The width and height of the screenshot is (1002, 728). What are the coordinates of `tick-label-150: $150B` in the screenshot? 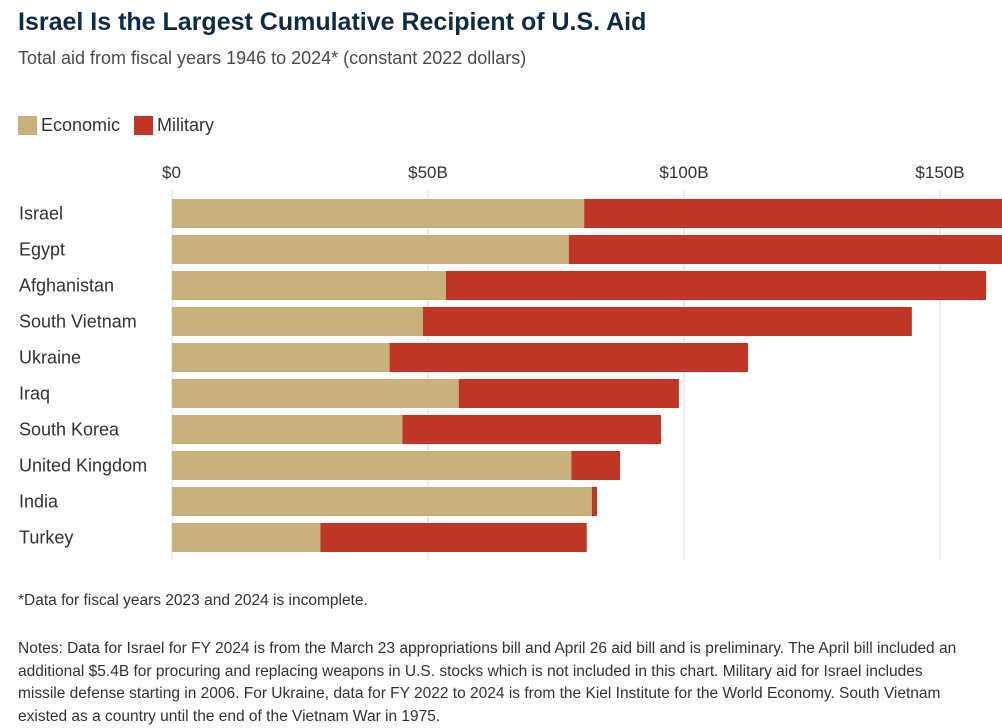 It's located at (939, 172).